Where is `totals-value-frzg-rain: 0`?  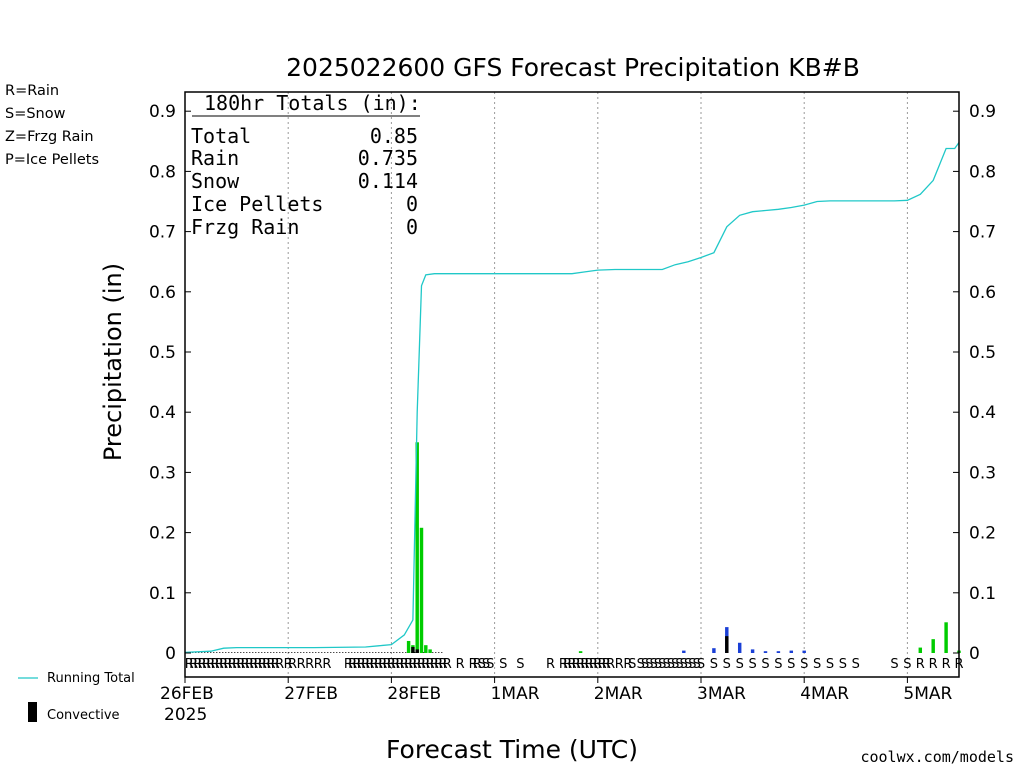
totals-value-frzg-rain: 0 is located at coordinates (412, 227).